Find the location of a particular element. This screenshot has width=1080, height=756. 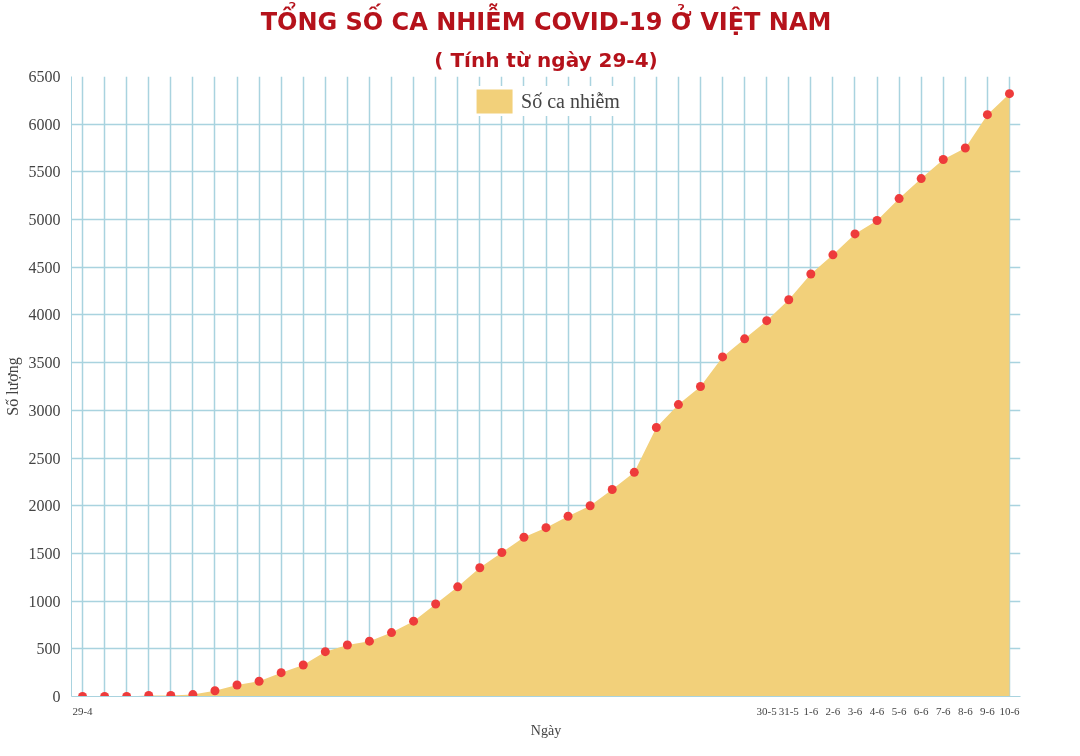

chart-subtitle: ( Tính từ ngày 29-4) is located at coordinates (546, 59).